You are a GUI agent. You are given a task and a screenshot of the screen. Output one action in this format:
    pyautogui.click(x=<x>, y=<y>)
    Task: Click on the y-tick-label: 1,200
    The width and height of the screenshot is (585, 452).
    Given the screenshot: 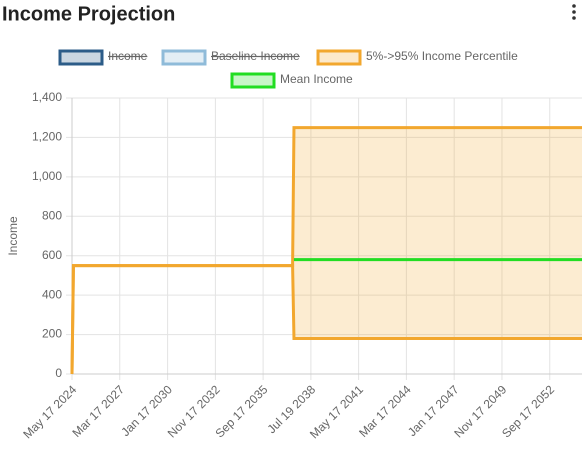 What is the action you would take?
    pyautogui.click(x=47, y=137)
    